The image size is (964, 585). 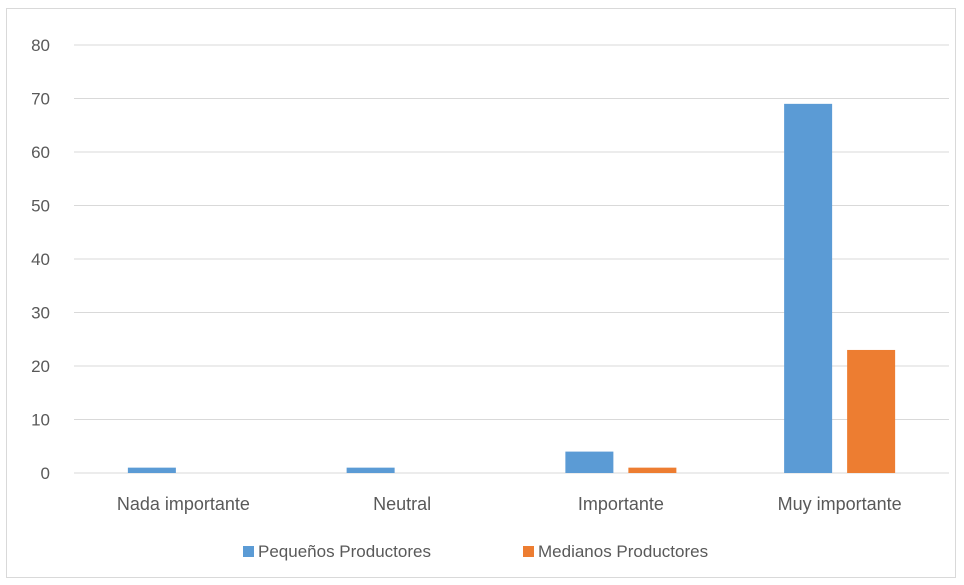 What do you see at coordinates (183, 504) in the screenshot?
I see `x-tick-label: Nada importante` at bounding box center [183, 504].